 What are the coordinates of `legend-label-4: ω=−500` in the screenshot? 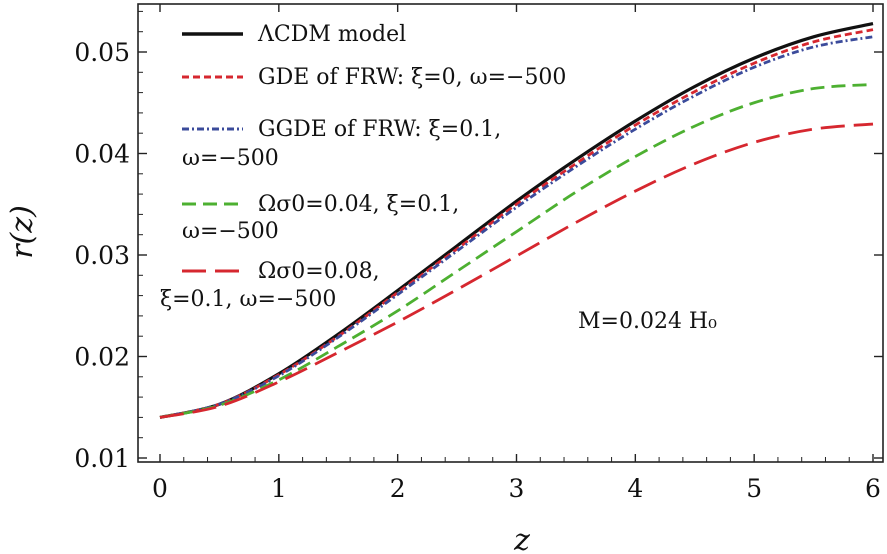 It's located at (230, 231).